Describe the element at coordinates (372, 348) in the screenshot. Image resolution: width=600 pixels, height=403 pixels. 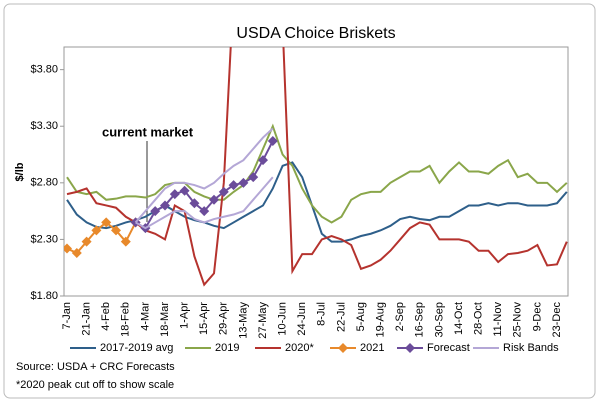
I see `legend-label: 2021` at that location.